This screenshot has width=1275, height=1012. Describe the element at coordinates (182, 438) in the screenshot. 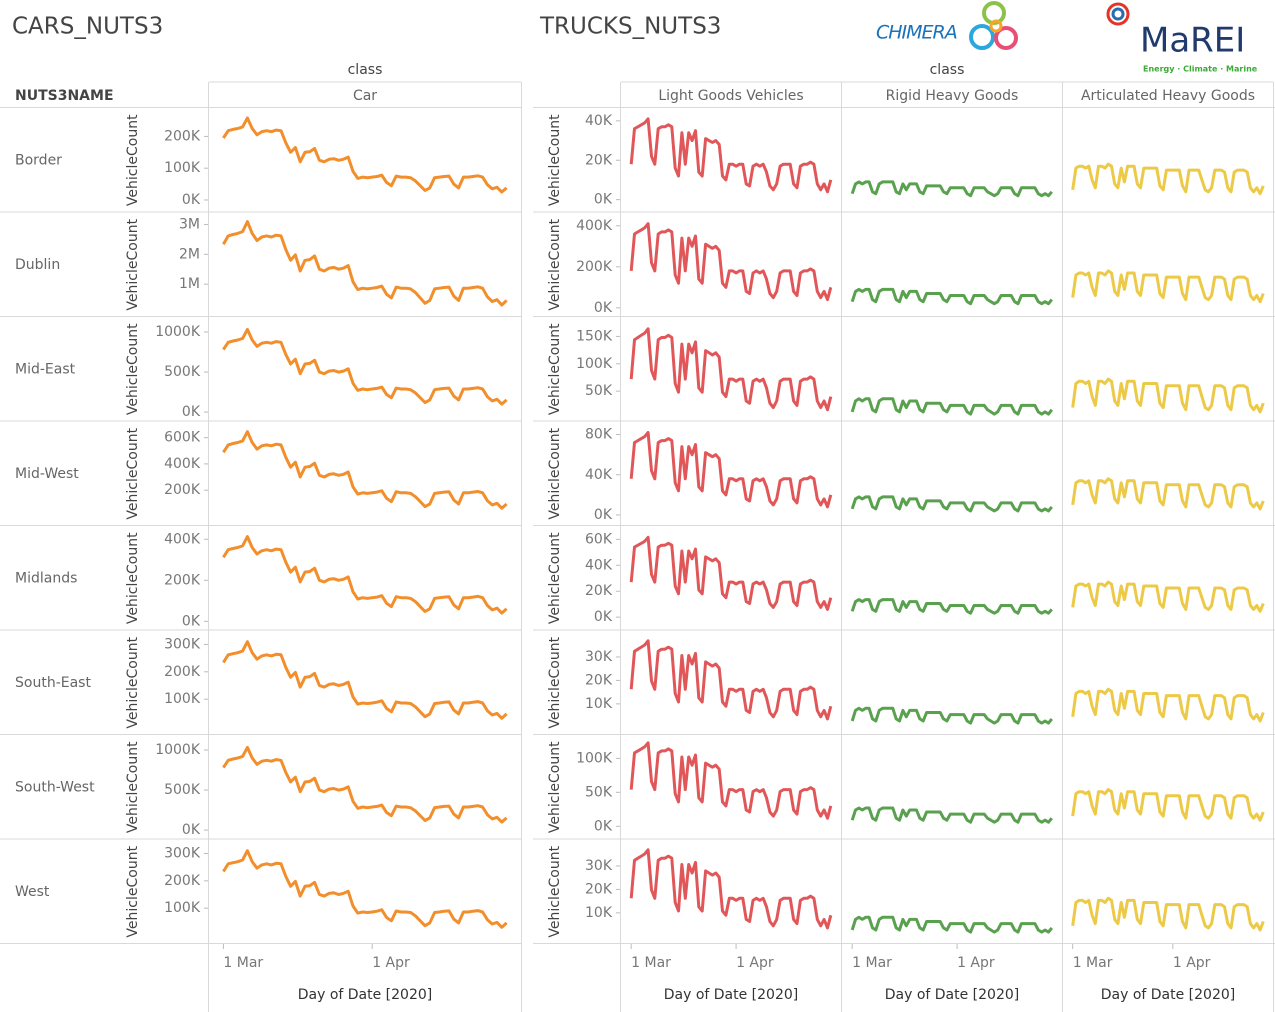

I see `y-tick-label: 600K` at that location.